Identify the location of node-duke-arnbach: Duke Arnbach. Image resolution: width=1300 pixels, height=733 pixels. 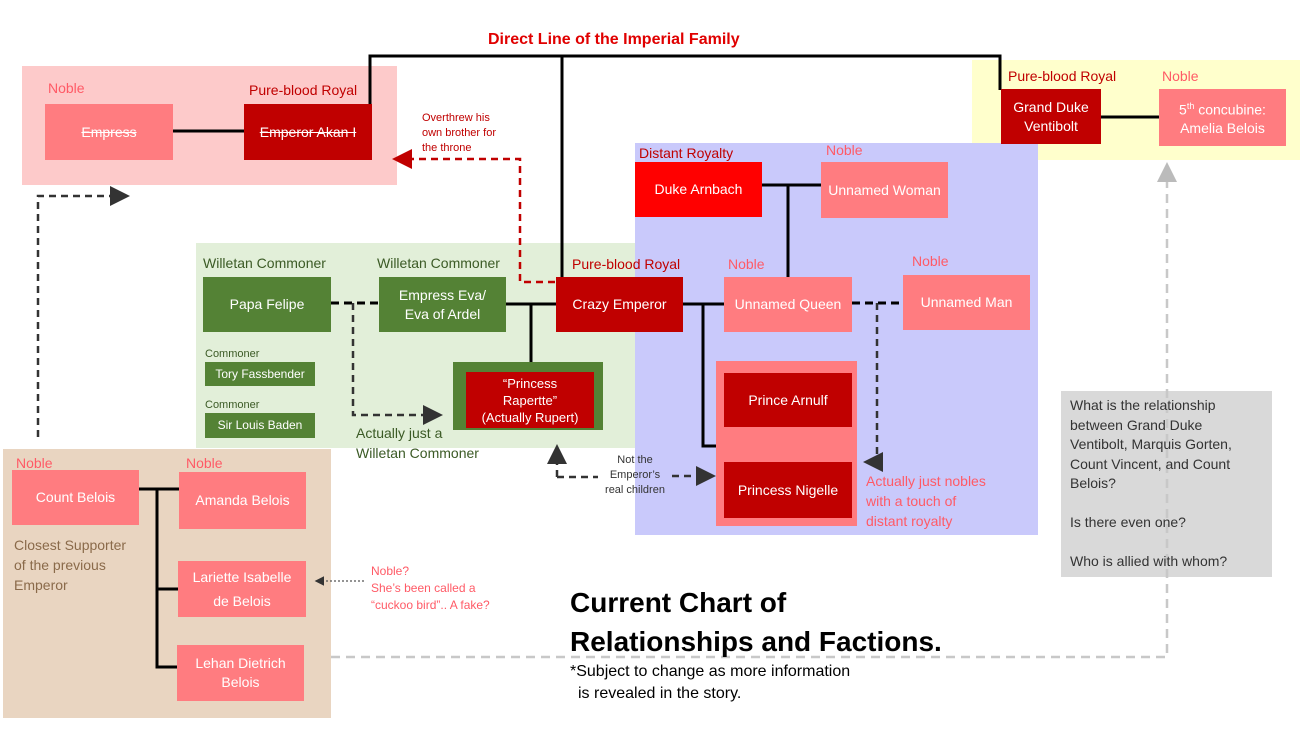
(698, 189).